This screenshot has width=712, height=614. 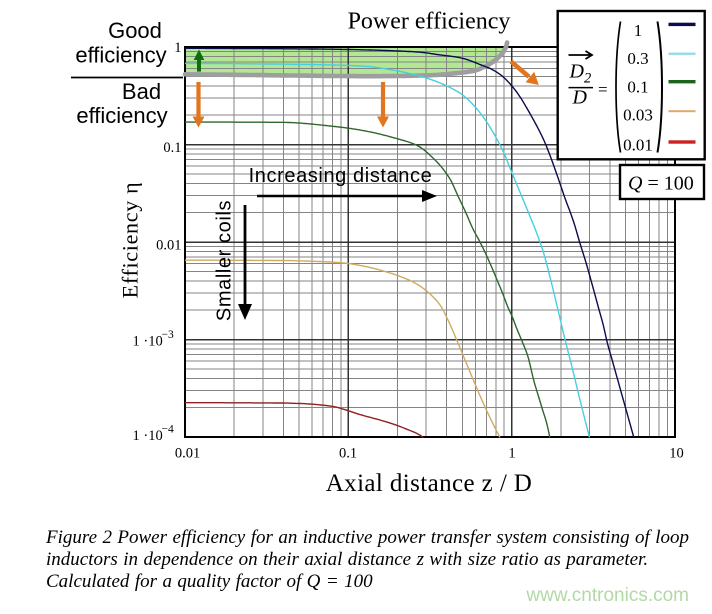 What do you see at coordinates (638, 115) in the screenshot?
I see `svg-text: 0.03` at bounding box center [638, 115].